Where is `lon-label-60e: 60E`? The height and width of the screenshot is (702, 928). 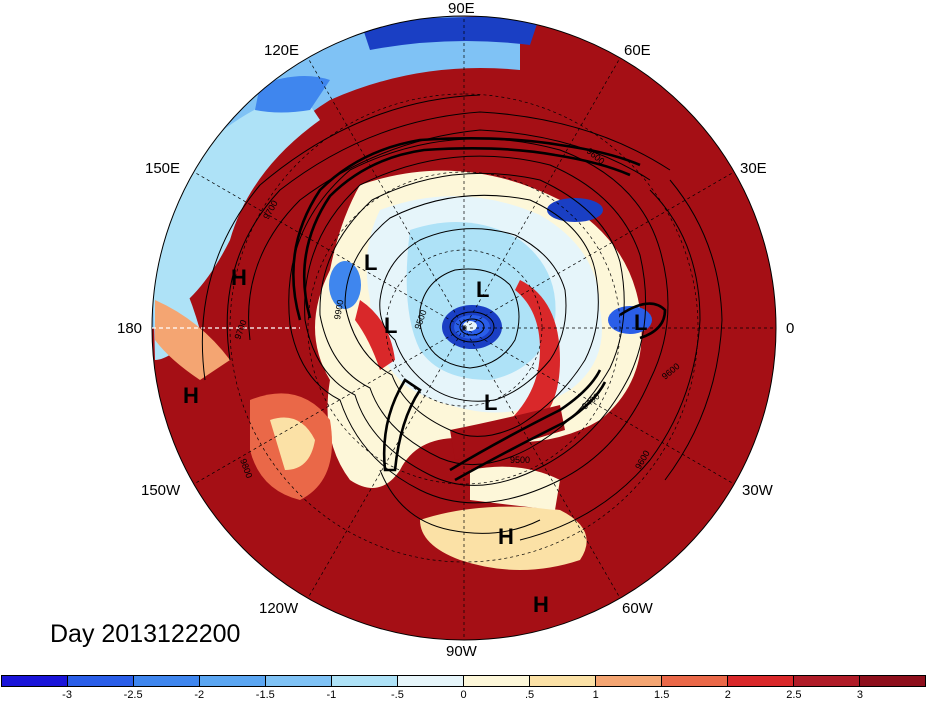
lon-label-60e: 60E is located at coordinates (637, 50).